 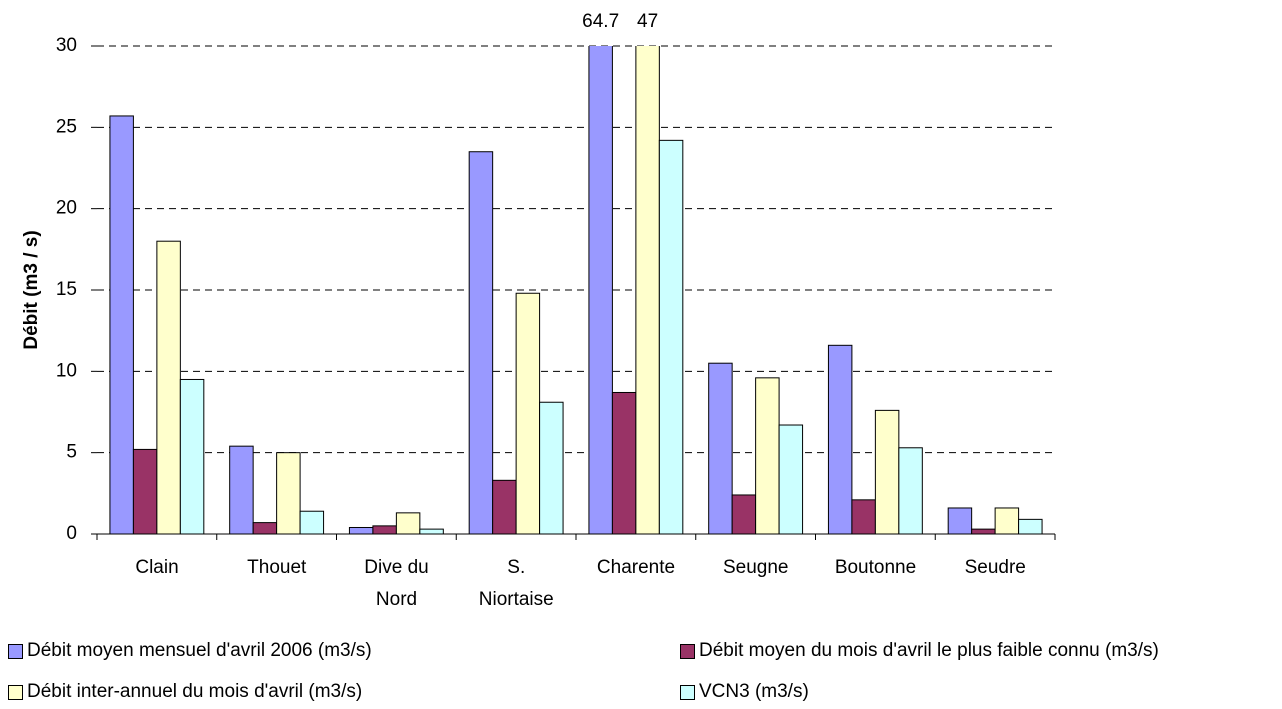 I want to click on x-tick-label: Charente, so click(x=636, y=567).